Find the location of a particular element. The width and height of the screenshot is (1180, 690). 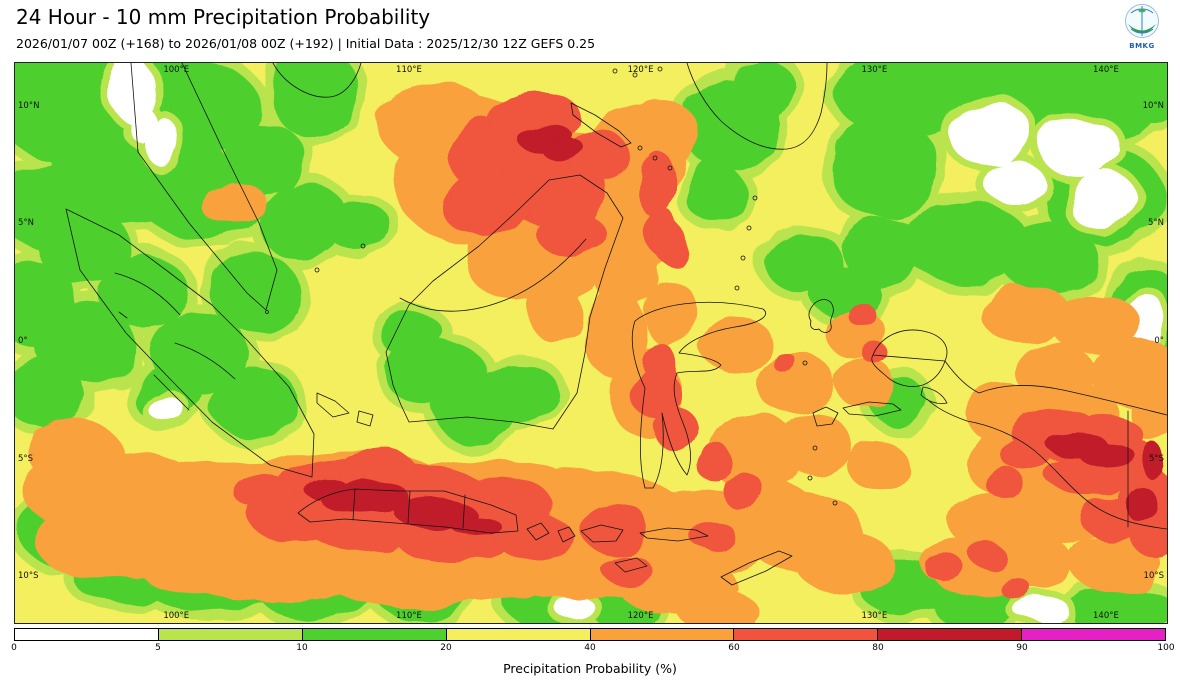

bmkg-logo: BMKG is located at coordinates (1142, 26).